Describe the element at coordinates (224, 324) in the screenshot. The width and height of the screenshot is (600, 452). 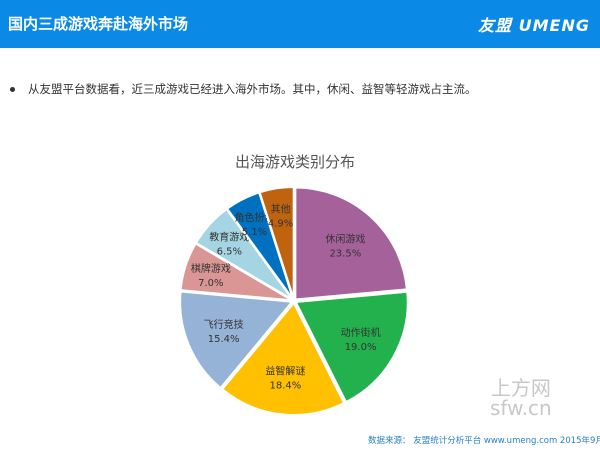
I see `slice-category-label: 飞行竞技` at that location.